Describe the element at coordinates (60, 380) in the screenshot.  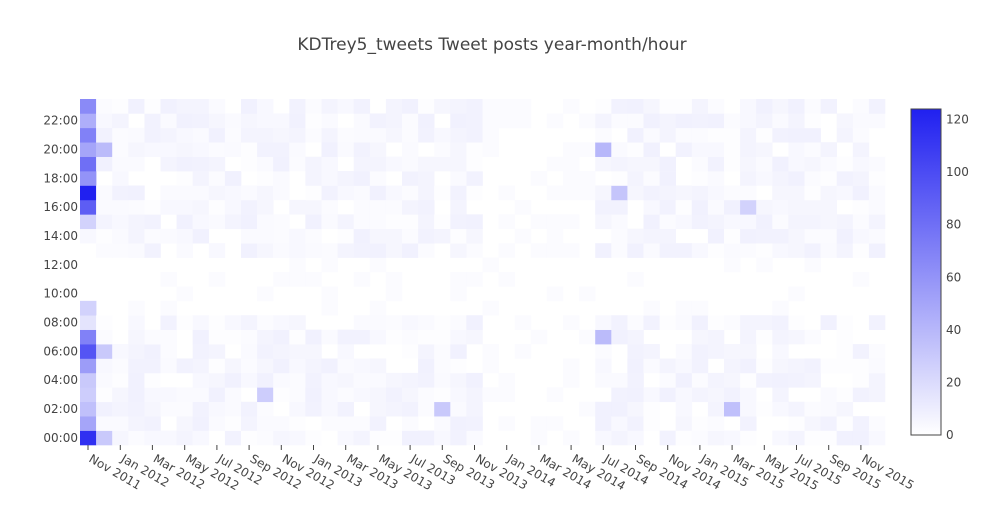
I see `y-tick-label: 04:00` at that location.